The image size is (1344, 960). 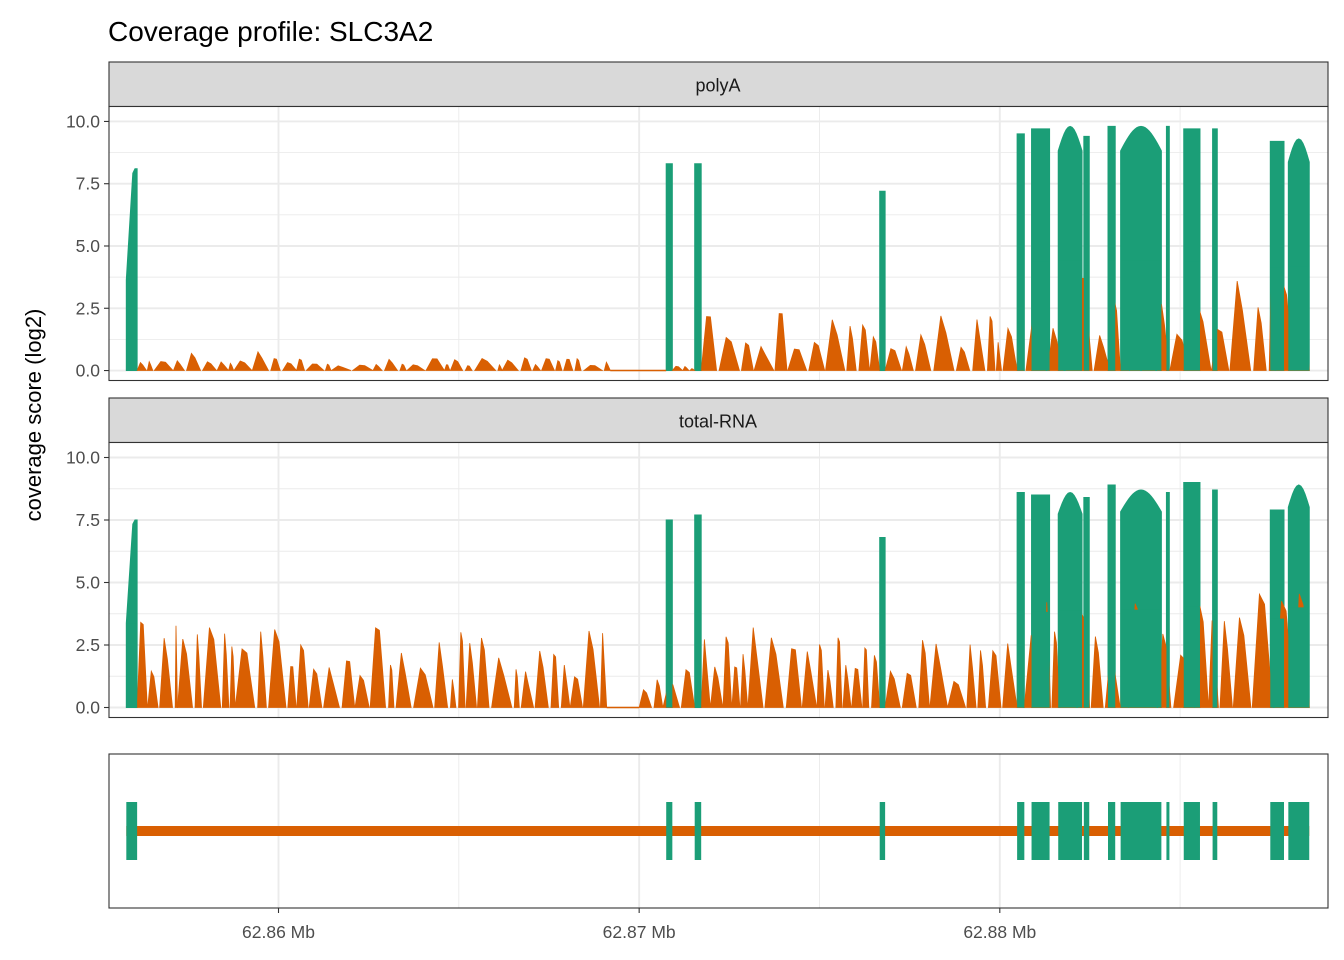 I want to click on polyA-exon-6-base, so click(x=1040, y=316).